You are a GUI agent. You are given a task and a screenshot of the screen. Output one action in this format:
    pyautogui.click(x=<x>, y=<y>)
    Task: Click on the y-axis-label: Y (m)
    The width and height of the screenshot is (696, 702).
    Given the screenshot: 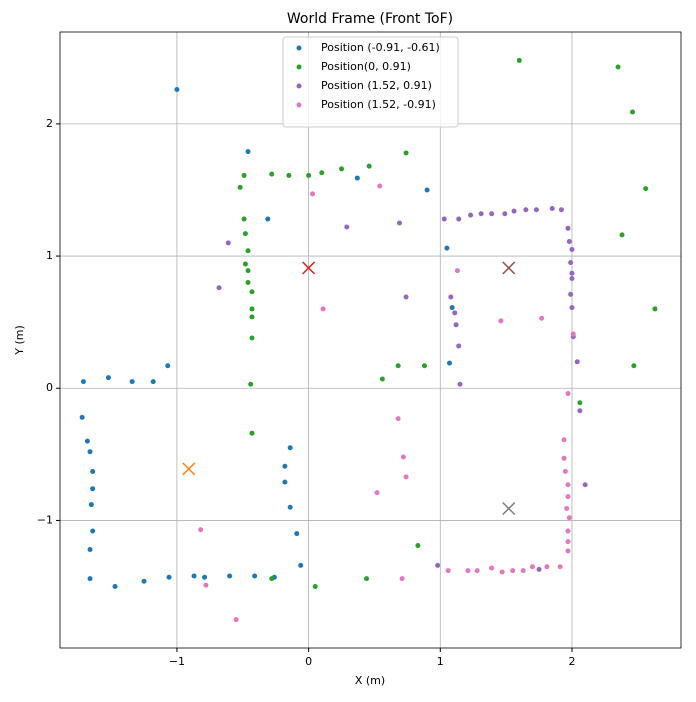 What is the action you would take?
    pyautogui.click(x=19, y=340)
    